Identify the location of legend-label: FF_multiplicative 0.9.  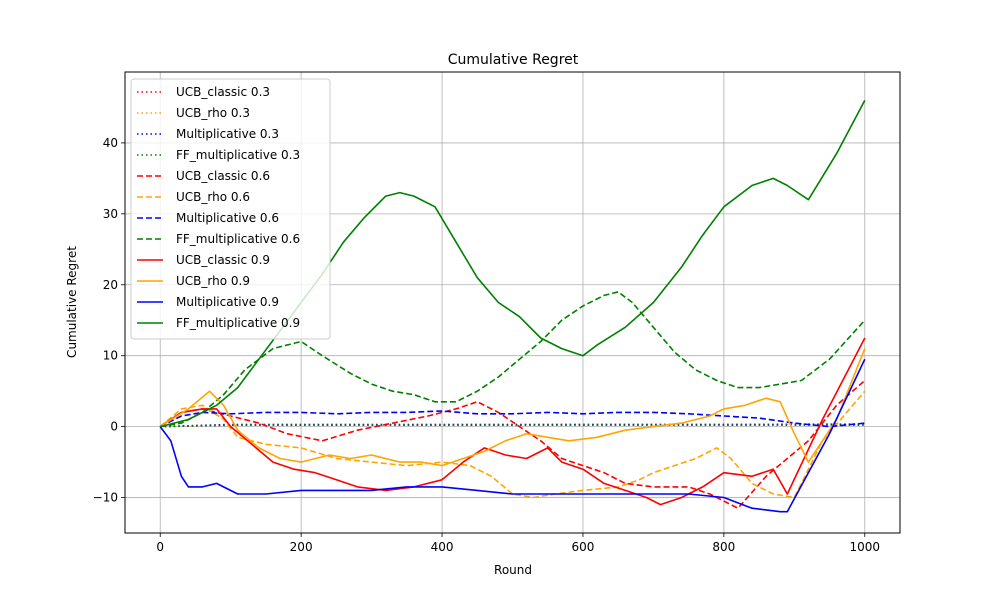
(238, 323).